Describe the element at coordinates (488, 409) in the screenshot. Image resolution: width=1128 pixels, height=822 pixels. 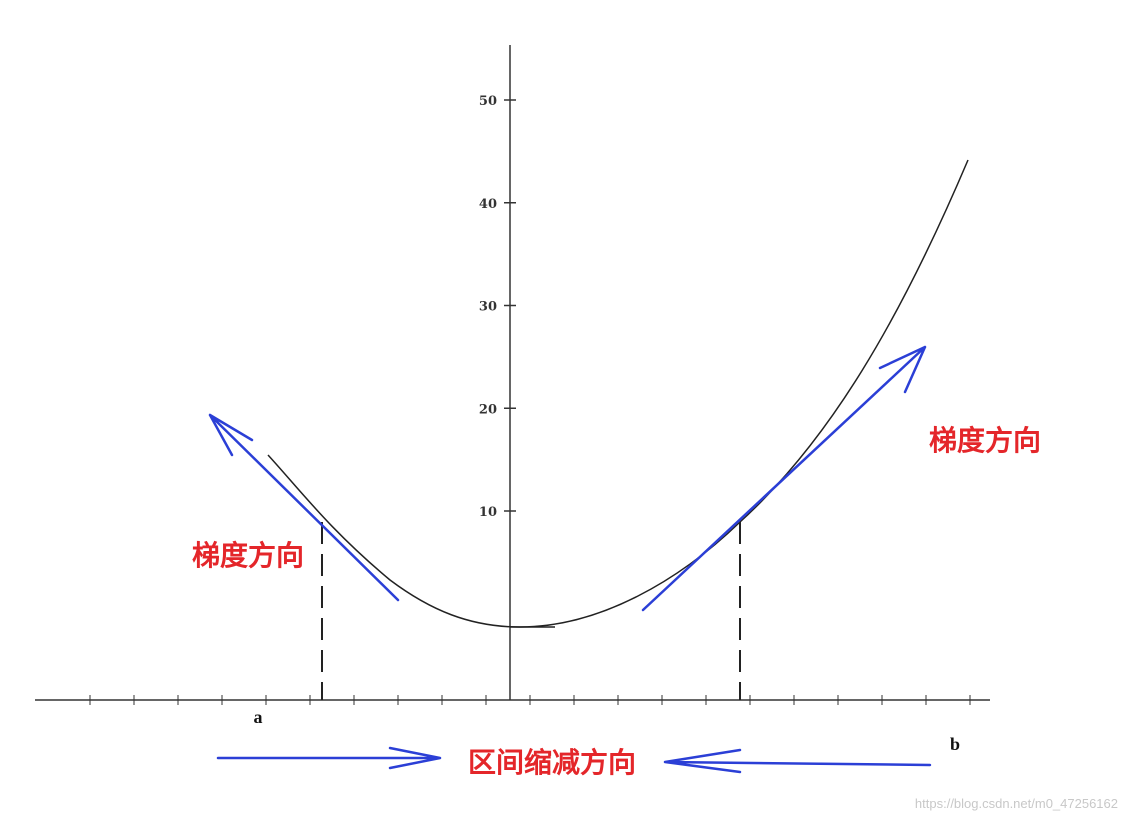
I see `y-tick-label: 20` at that location.